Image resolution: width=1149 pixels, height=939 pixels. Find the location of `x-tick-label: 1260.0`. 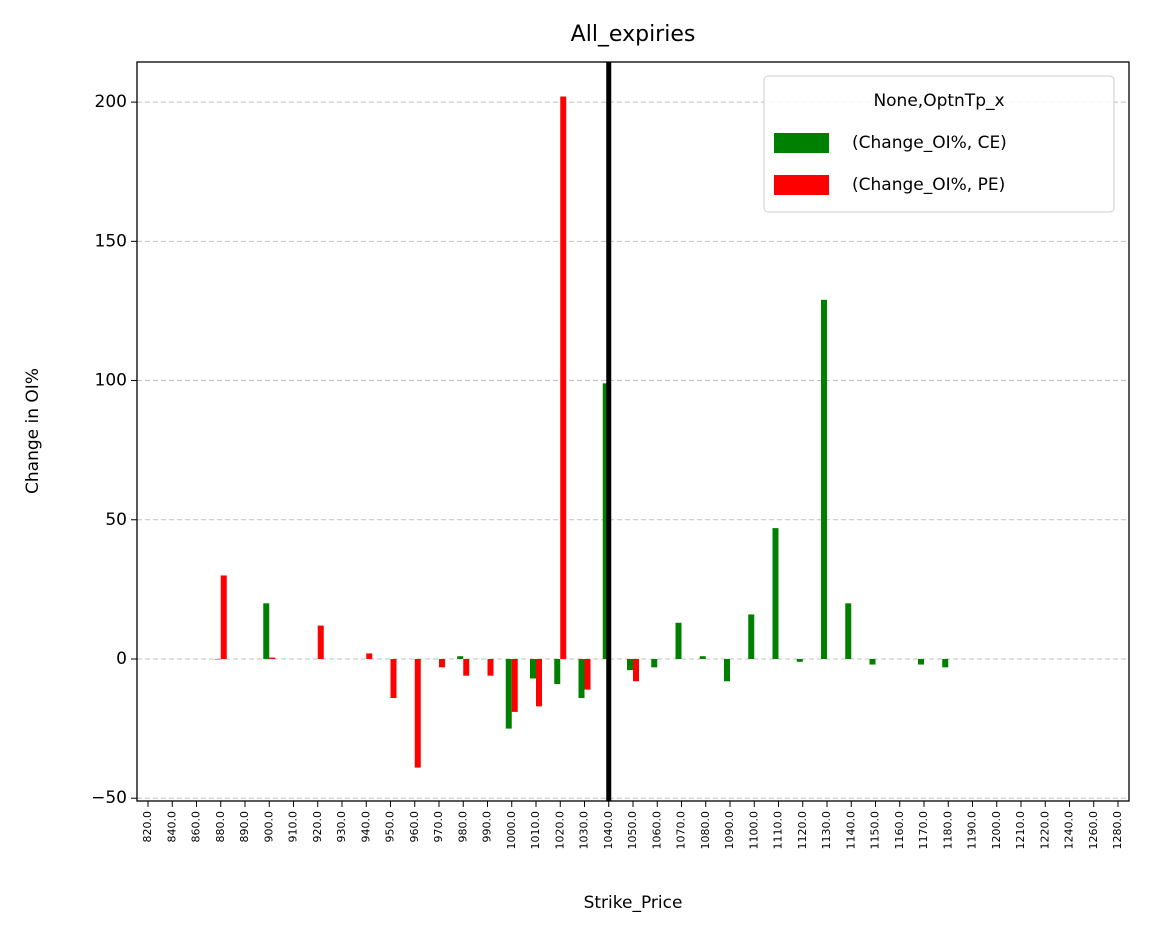

x-tick-label: 1260.0 is located at coordinates (1093, 830).